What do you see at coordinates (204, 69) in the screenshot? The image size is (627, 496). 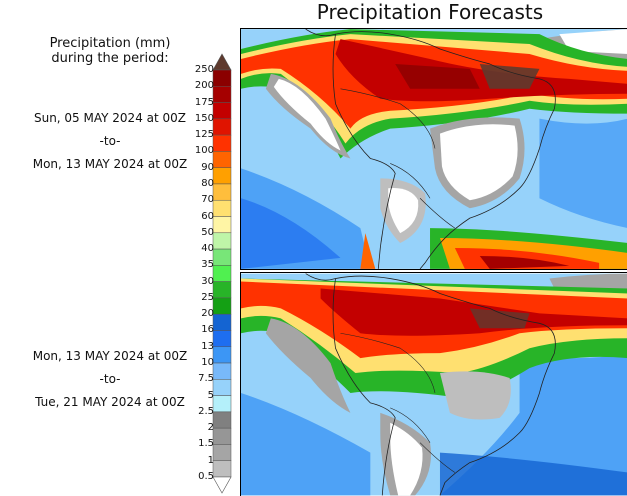 I see `colorbar-tick-label: 250` at bounding box center [204, 69].